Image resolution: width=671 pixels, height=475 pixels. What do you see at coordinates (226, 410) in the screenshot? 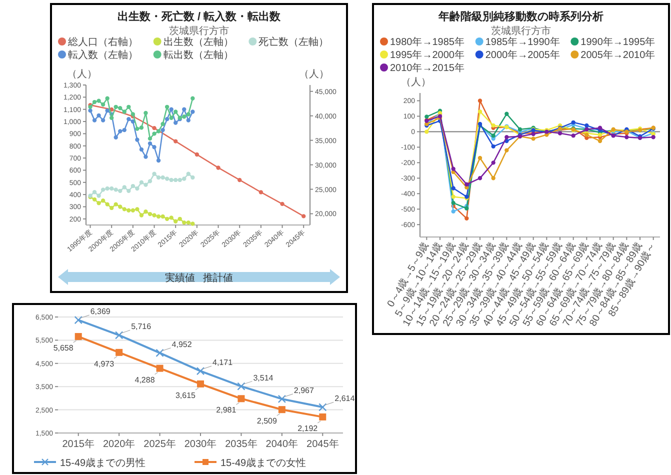
I see `data-label: 2,981` at bounding box center [226, 410].